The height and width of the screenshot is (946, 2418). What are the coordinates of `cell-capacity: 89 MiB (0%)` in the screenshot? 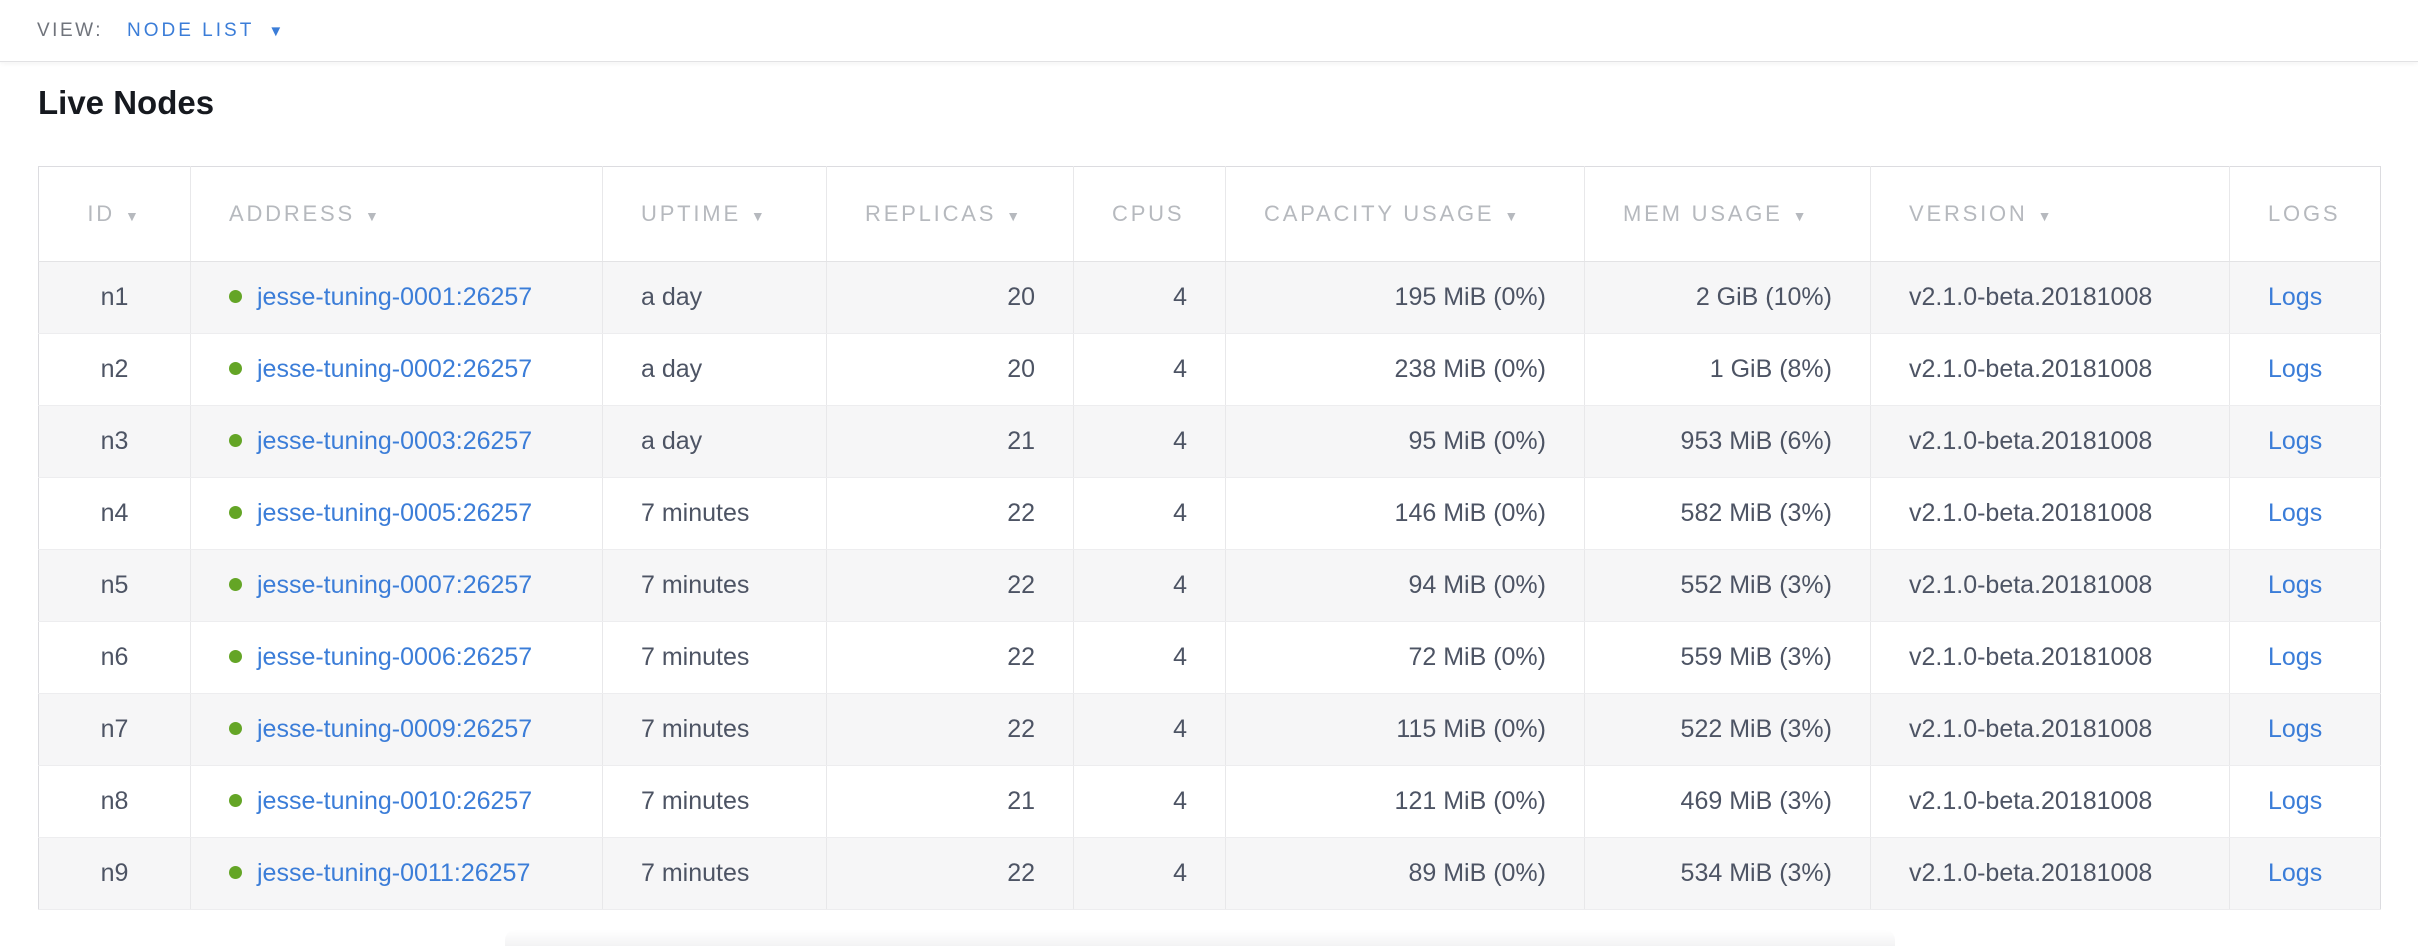 It's located at (1405, 873).